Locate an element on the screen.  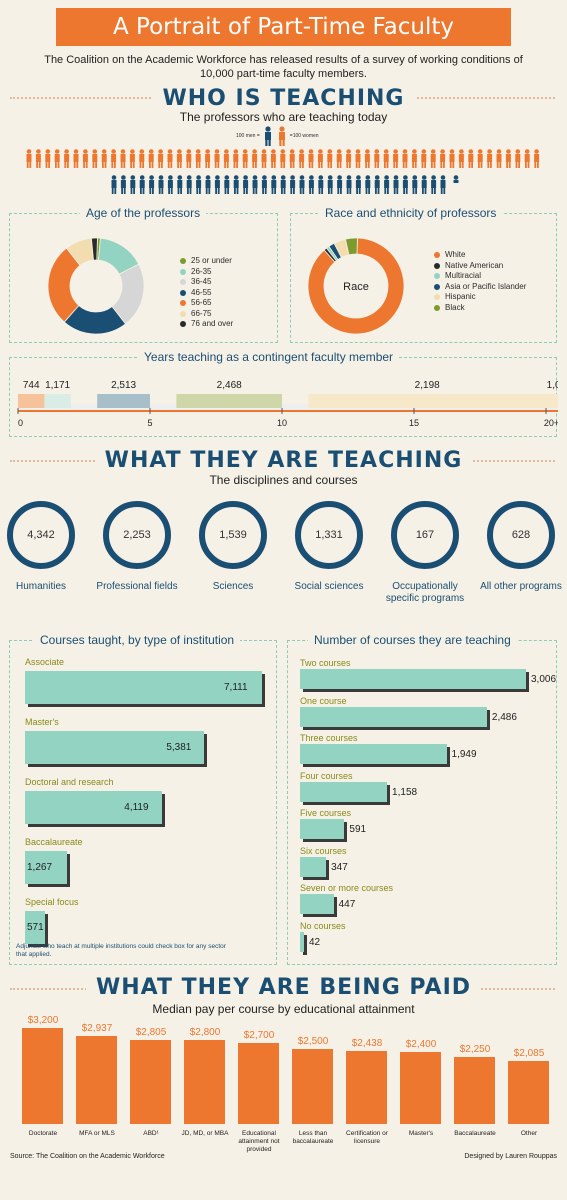
discipline-label: Professional fields is located at coordinates (137, 586).